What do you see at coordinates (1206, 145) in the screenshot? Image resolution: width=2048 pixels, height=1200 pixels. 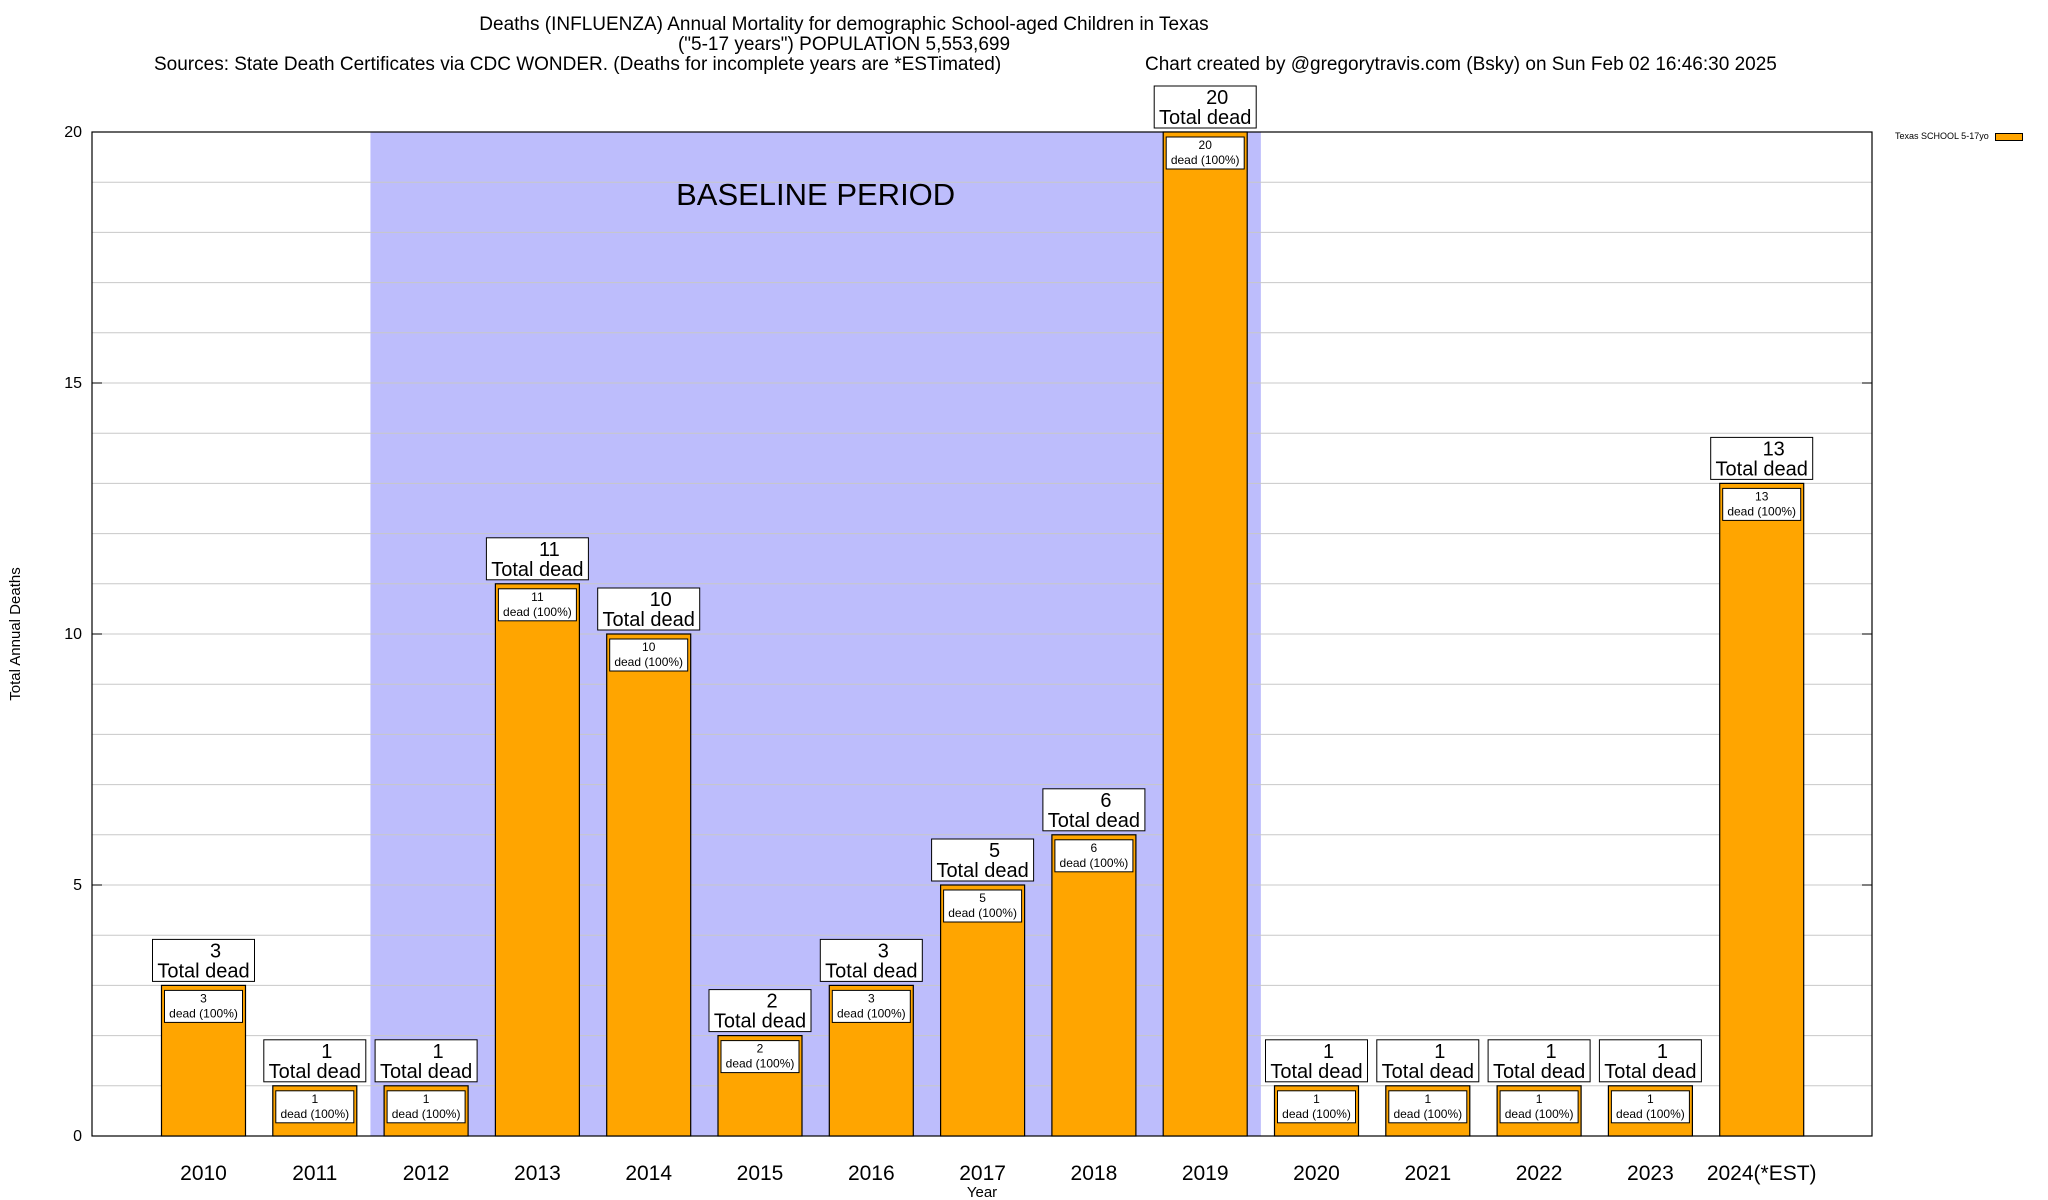 I see `bar-inner-value: 20` at bounding box center [1206, 145].